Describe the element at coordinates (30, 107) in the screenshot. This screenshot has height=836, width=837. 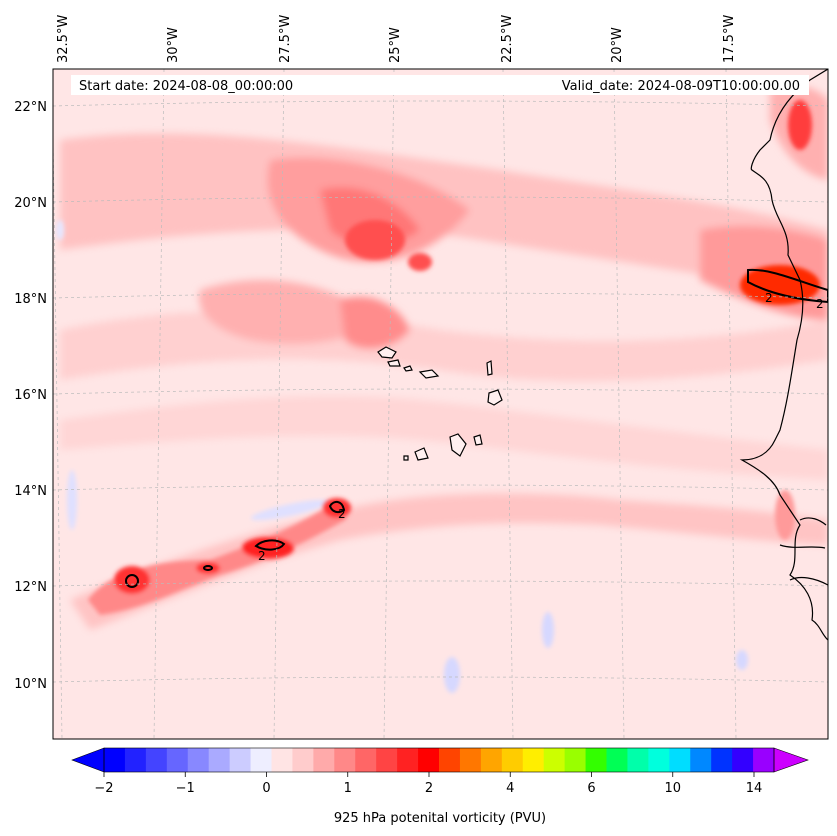
I see `lat-label: 22°N` at that location.